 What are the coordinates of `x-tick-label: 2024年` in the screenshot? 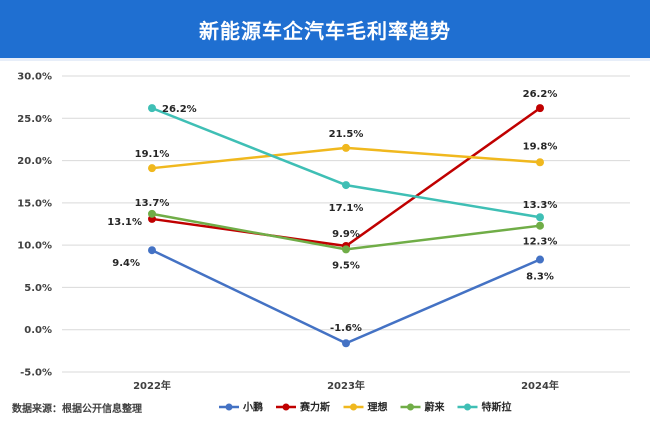 It's located at (540, 385).